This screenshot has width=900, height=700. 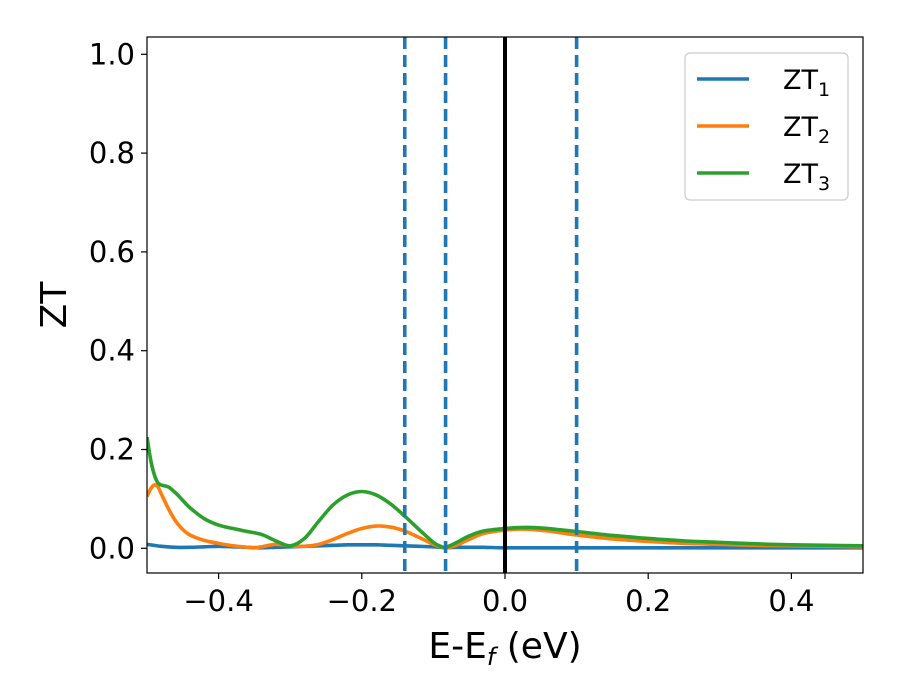 I want to click on x-tick-label: 0.2, so click(x=648, y=601).